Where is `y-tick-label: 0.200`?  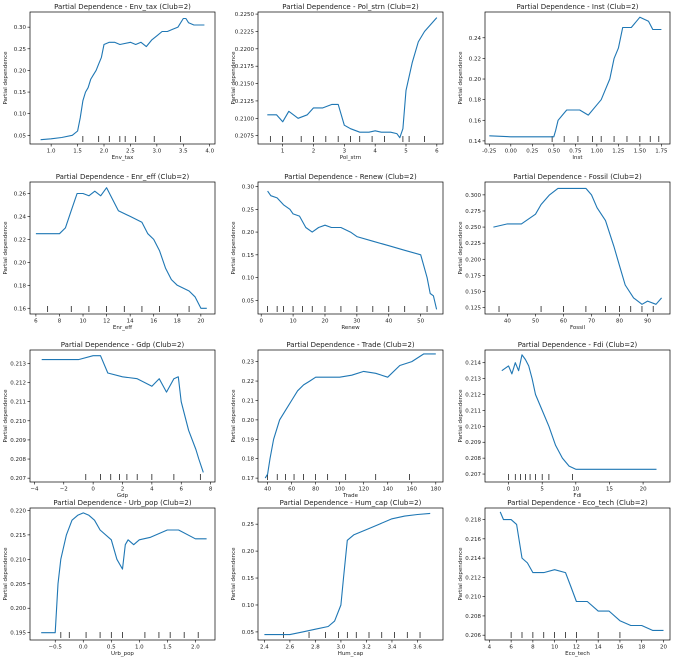
y-tick-label: 0.200 is located at coordinates (473, 260).